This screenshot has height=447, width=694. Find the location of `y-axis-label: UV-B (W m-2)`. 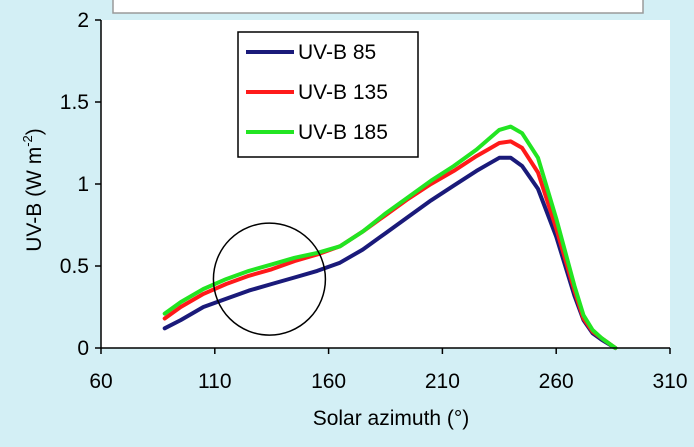

y-axis-label: UV-B (W m-2) is located at coordinates (33, 190).